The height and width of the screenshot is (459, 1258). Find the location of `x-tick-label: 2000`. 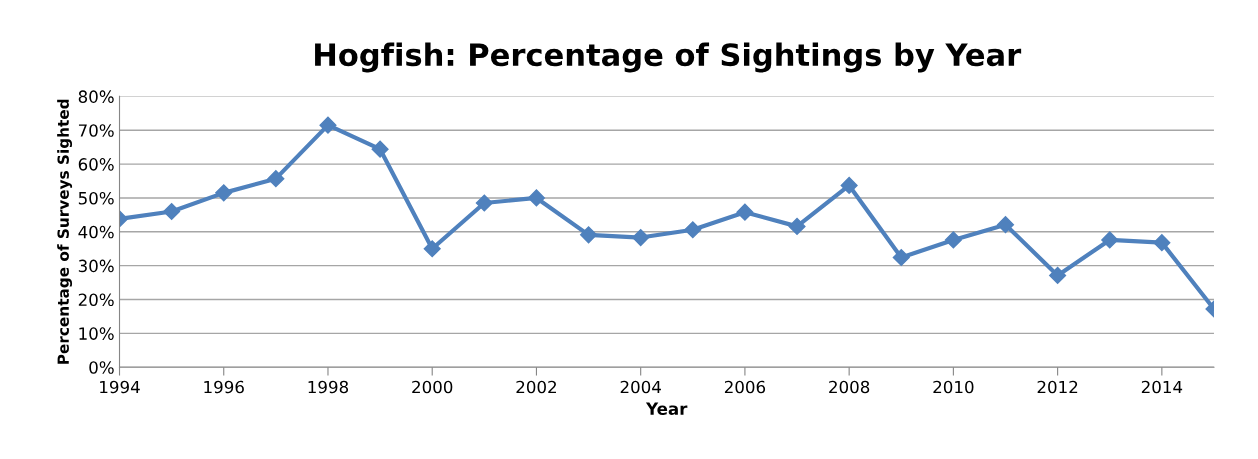

x-tick-label: 2000 is located at coordinates (432, 387).